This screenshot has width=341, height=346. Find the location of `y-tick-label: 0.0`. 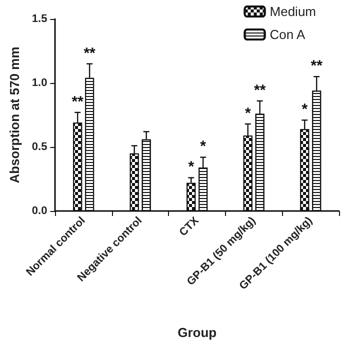

y-tick-label: 0.0 is located at coordinates (40, 211).